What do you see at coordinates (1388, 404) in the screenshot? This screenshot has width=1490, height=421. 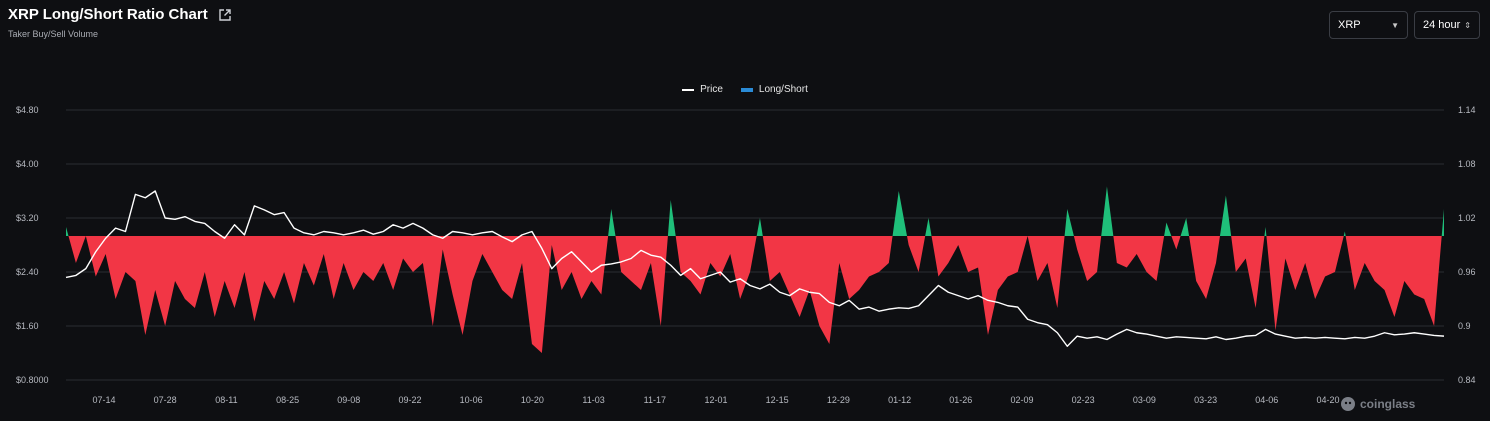 I see `watermark-text: coinglass` at bounding box center [1388, 404].